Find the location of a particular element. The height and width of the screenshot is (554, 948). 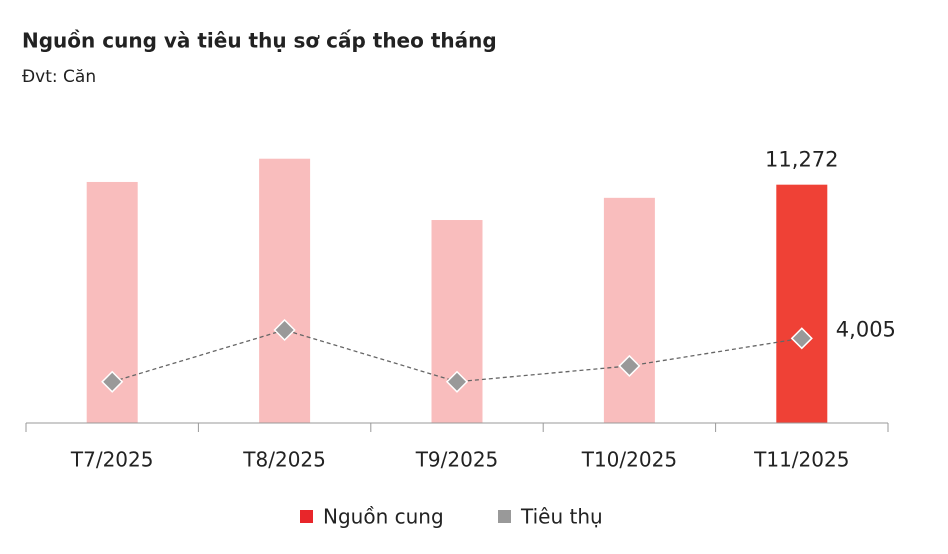

chart-subtitle: Đvt: Căn is located at coordinates (59, 77).